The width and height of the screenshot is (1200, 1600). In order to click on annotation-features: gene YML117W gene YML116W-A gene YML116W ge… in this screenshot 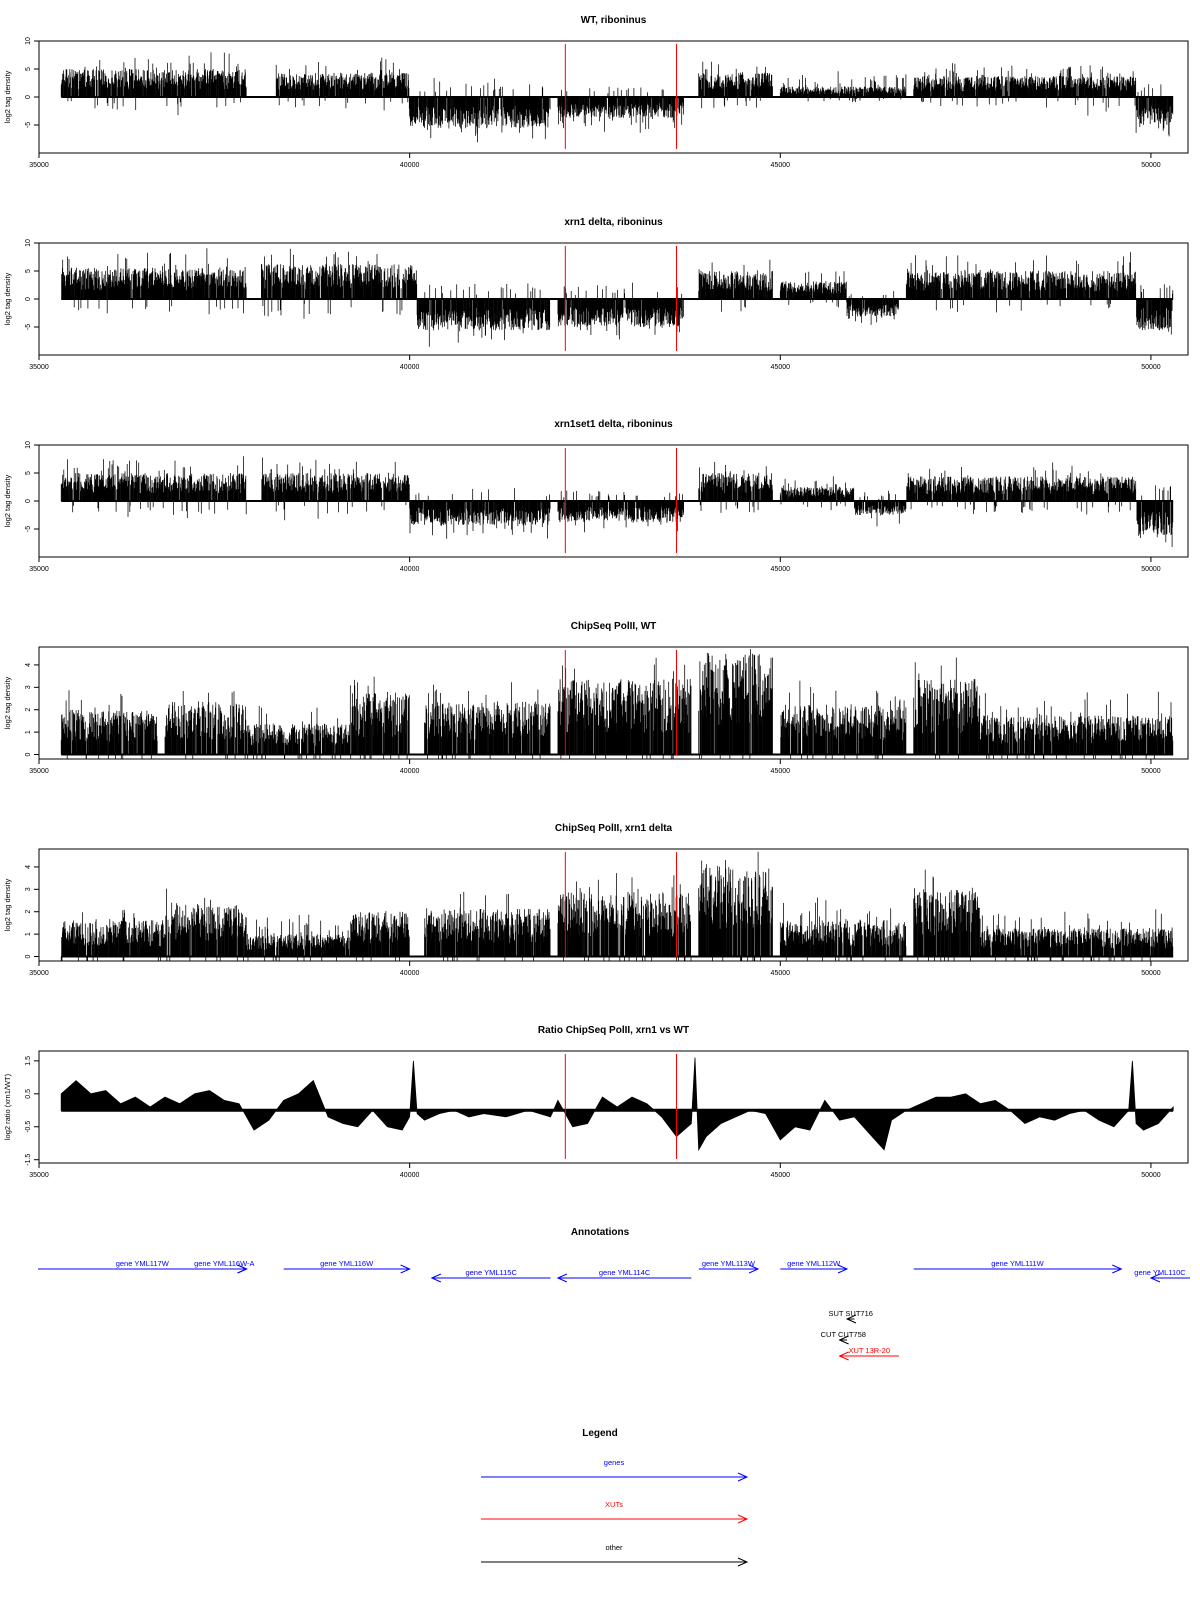, I will do `click(614, 1310)`.